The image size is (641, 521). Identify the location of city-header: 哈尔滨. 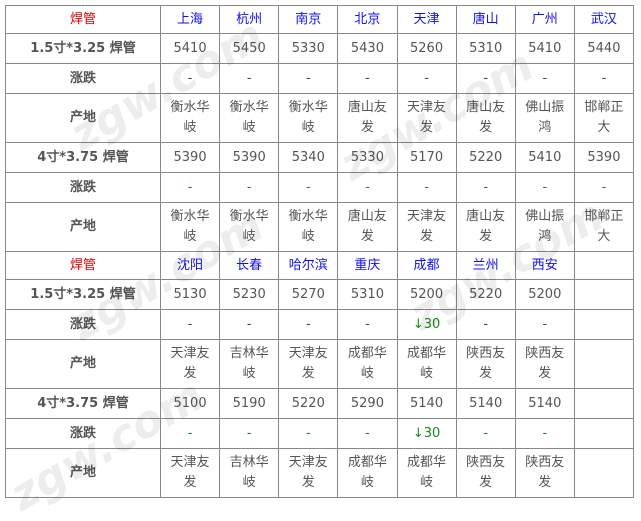
(308, 265).